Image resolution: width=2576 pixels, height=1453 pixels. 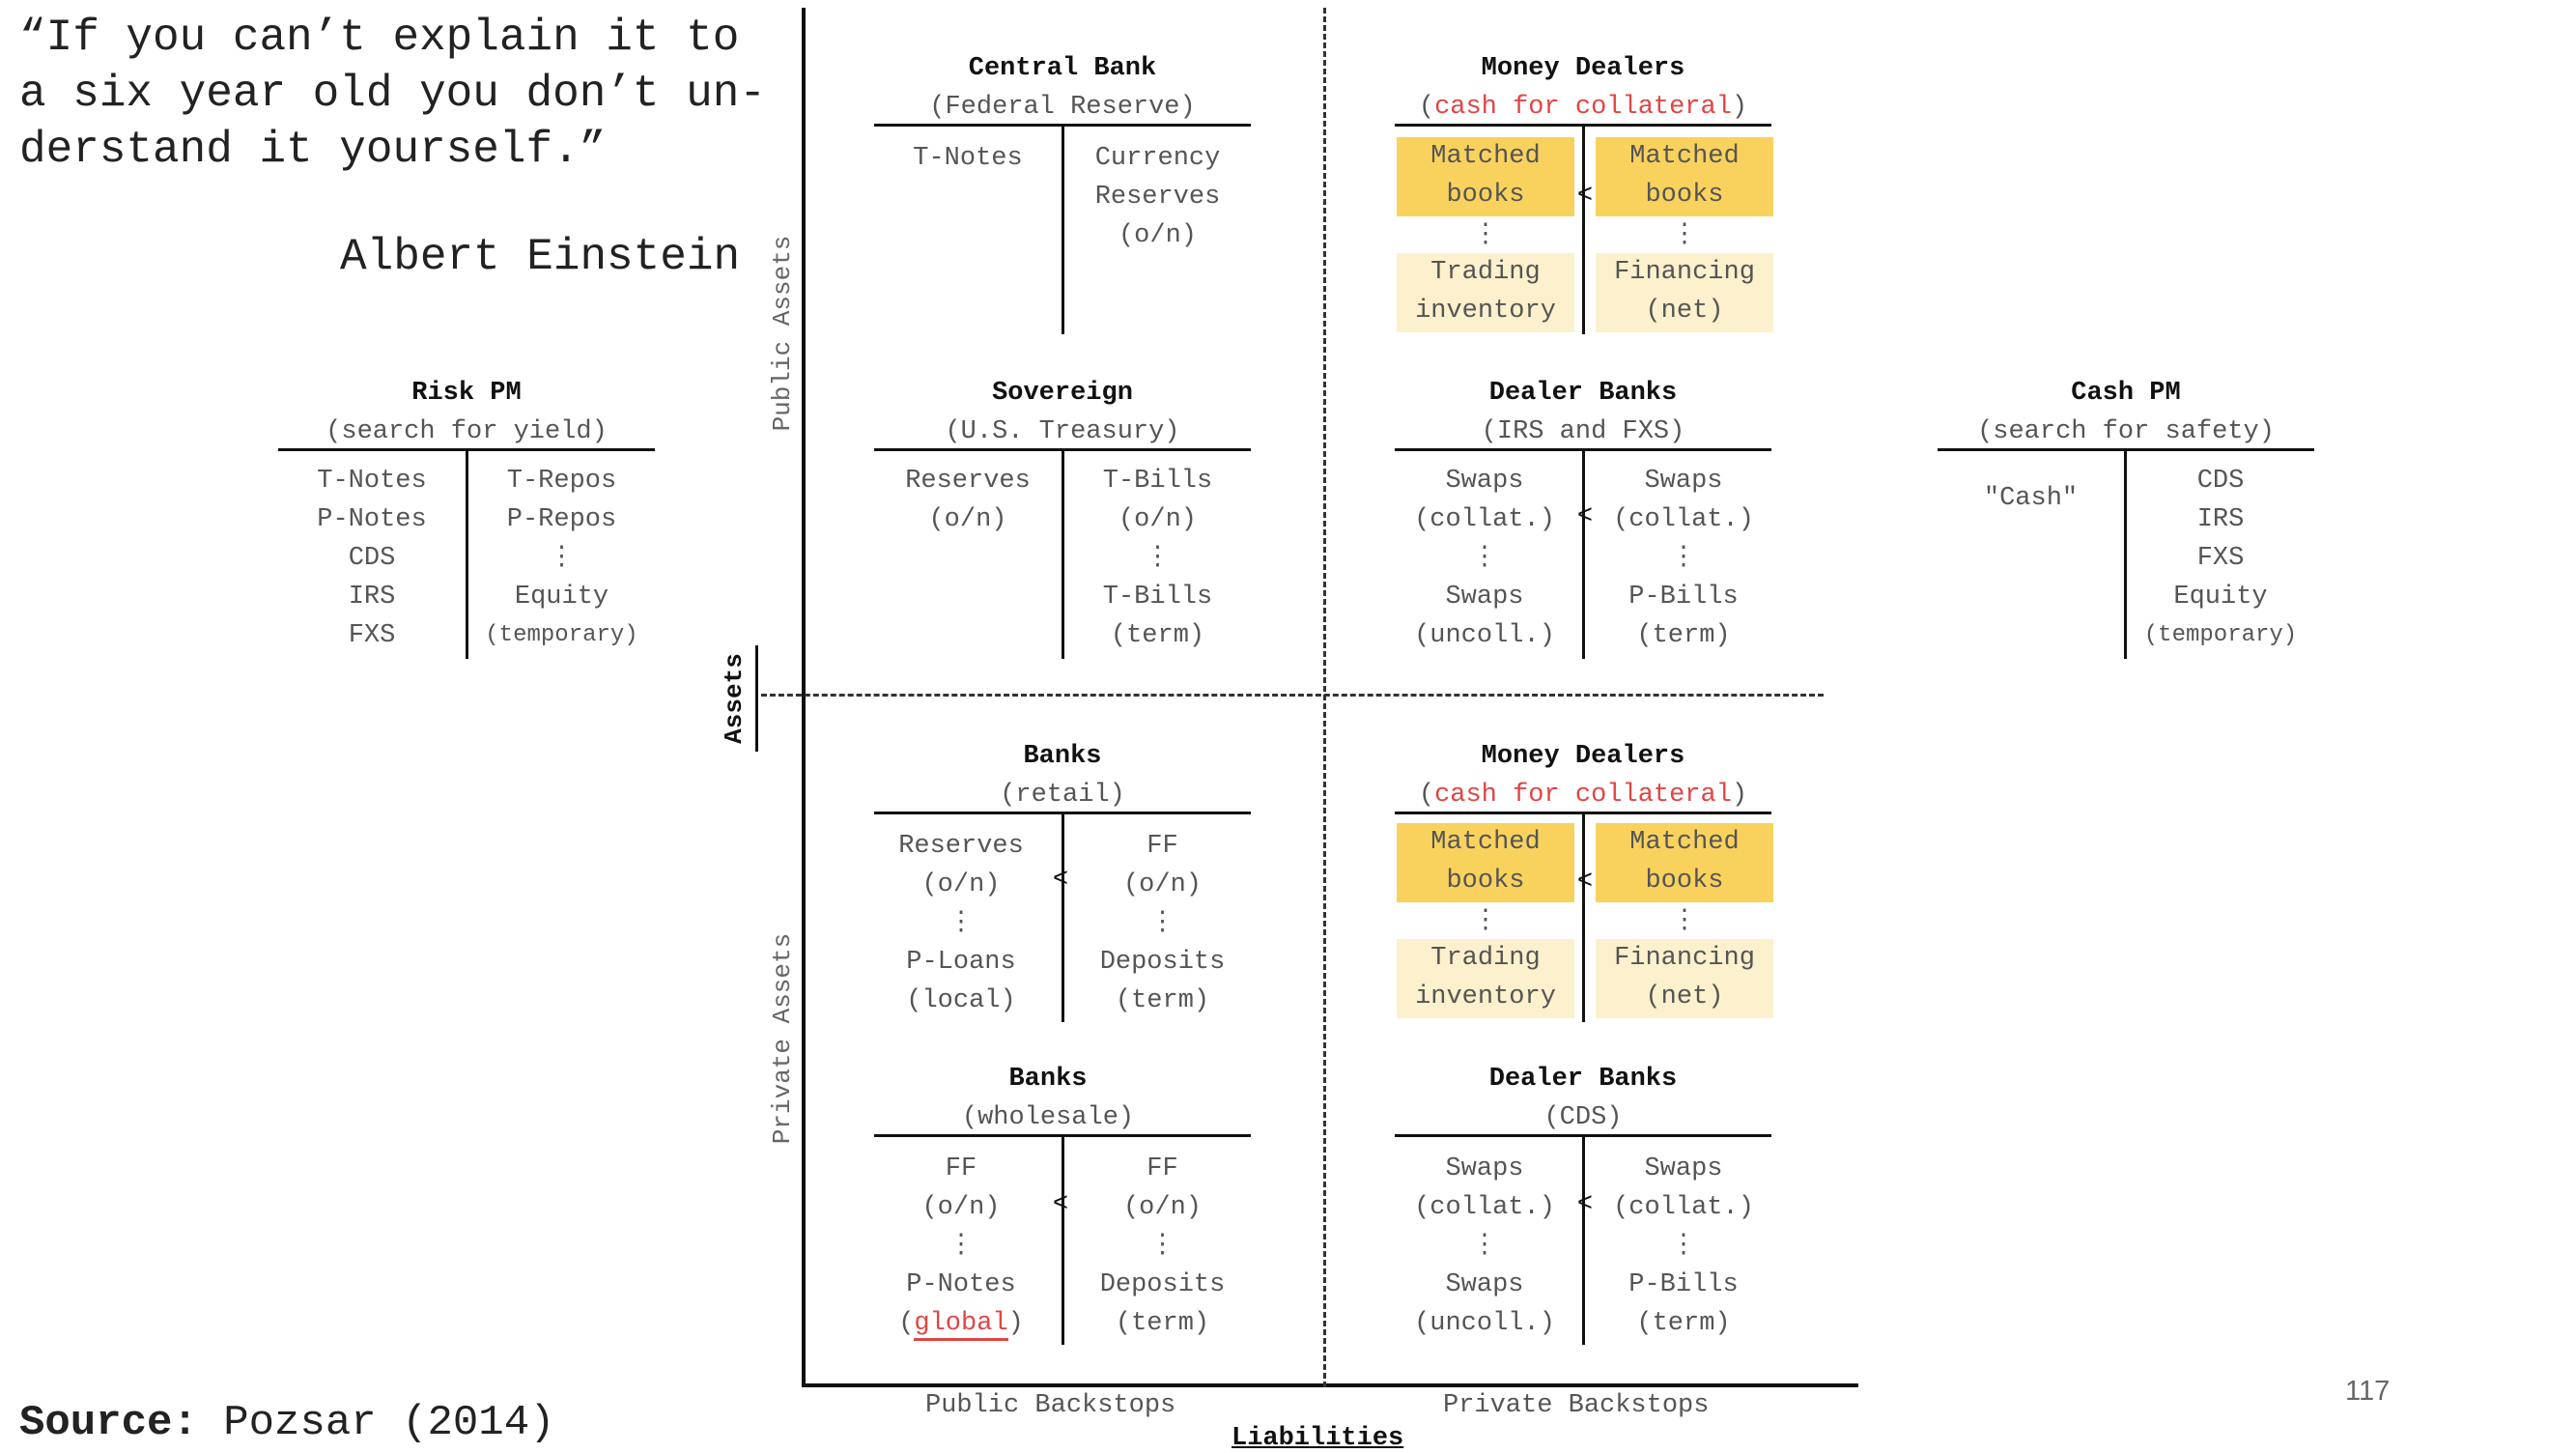 I want to click on sovereign-title: Sovereign, so click(x=1062, y=393).